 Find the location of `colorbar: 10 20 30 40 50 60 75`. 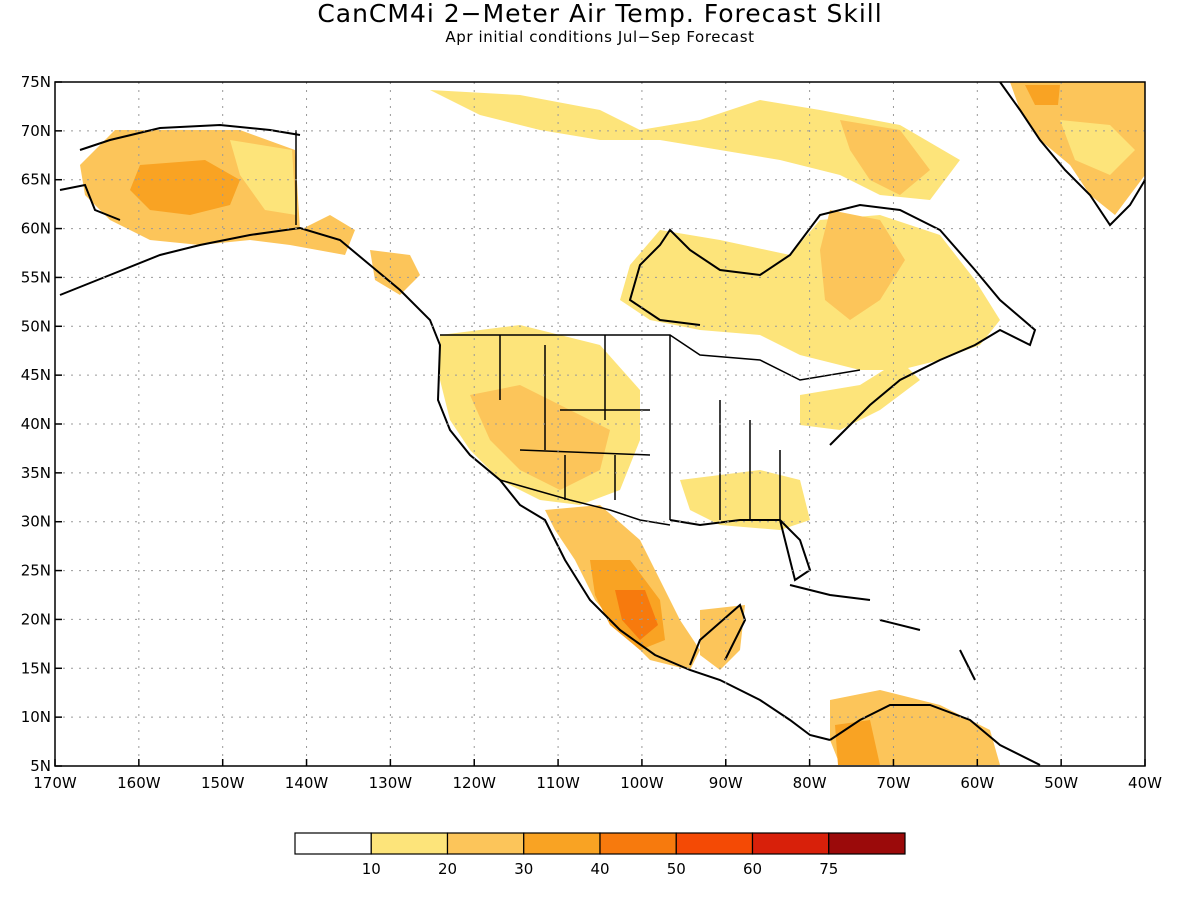

colorbar: 10 20 30 40 50 60 75 is located at coordinates (600, 855).